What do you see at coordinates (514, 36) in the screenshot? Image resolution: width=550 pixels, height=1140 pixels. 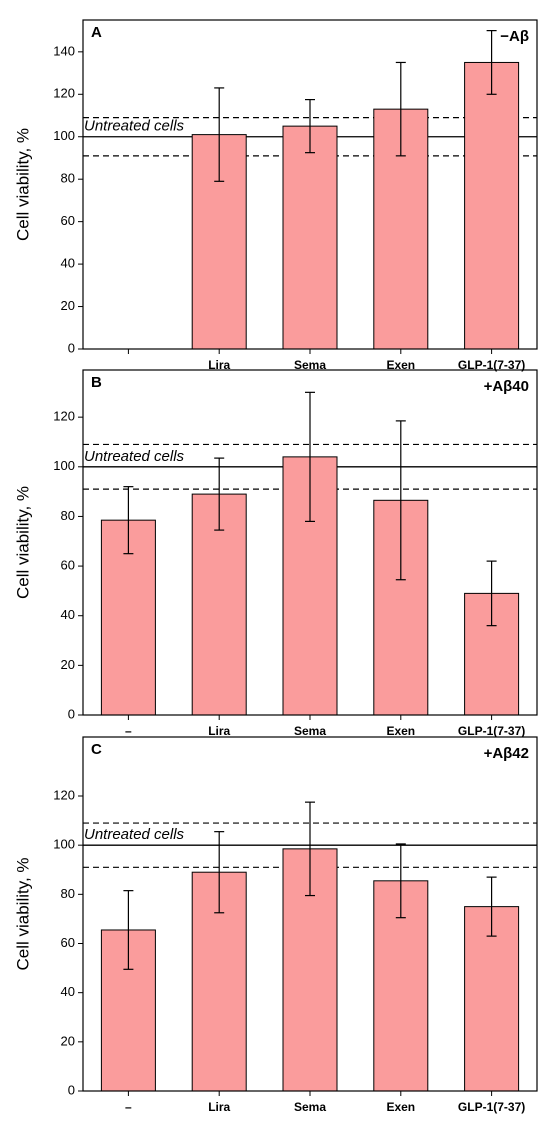 I see `condition-label: −Aβ` at bounding box center [514, 36].